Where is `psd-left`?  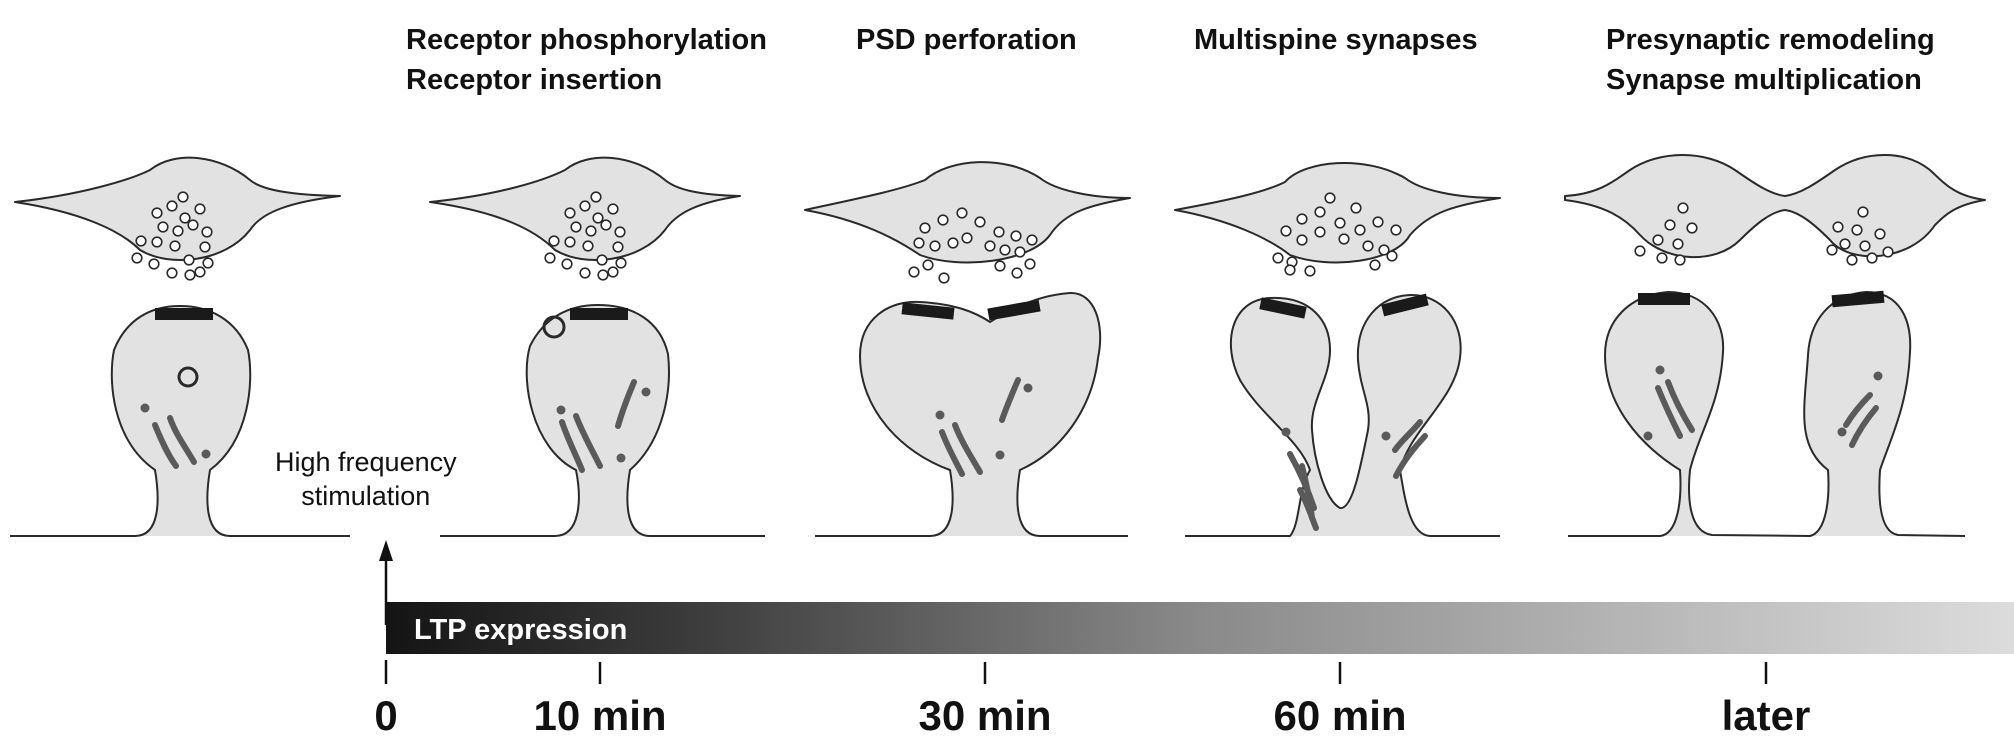 psd-left is located at coordinates (1664, 299).